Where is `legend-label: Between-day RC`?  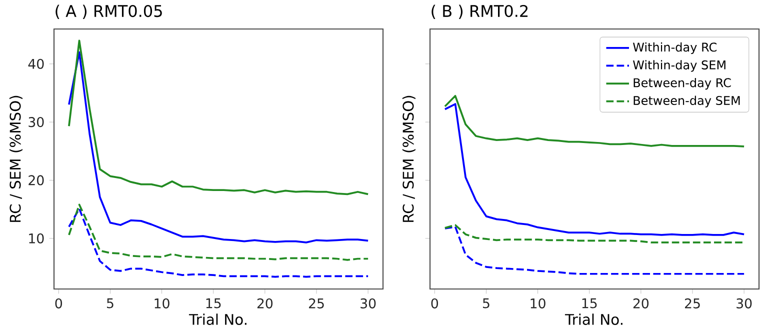
legend-label: Between-day RC is located at coordinates (682, 84).